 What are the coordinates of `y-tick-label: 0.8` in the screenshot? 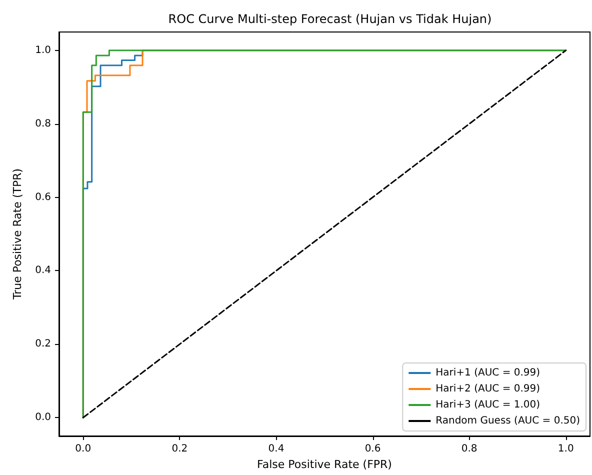 It's located at (43, 124).